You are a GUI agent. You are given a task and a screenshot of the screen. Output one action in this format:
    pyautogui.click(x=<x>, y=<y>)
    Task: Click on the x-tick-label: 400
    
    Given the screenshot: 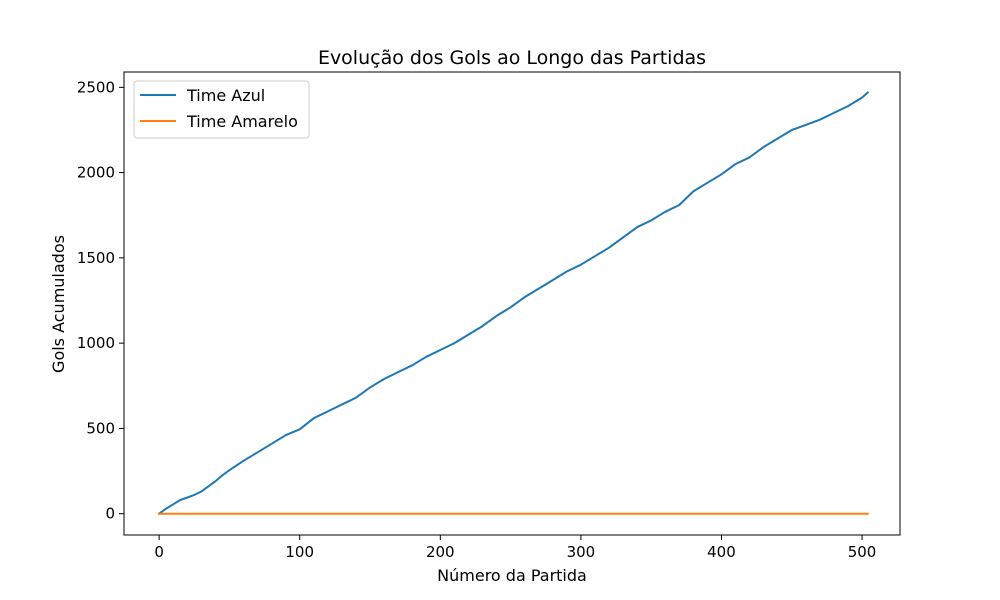 What is the action you would take?
    pyautogui.click(x=721, y=552)
    